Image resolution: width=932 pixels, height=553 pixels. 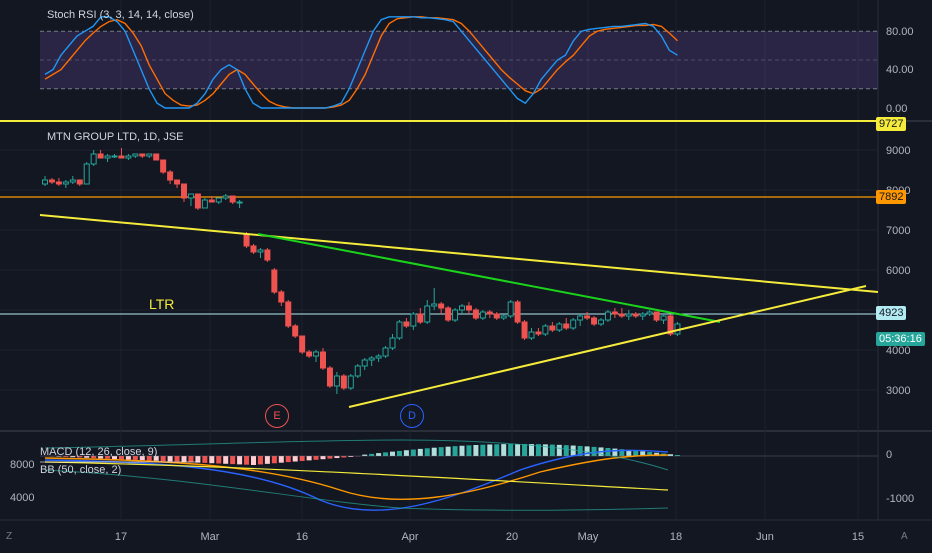 I want to click on x-tick-15: 15, so click(x=858, y=537).